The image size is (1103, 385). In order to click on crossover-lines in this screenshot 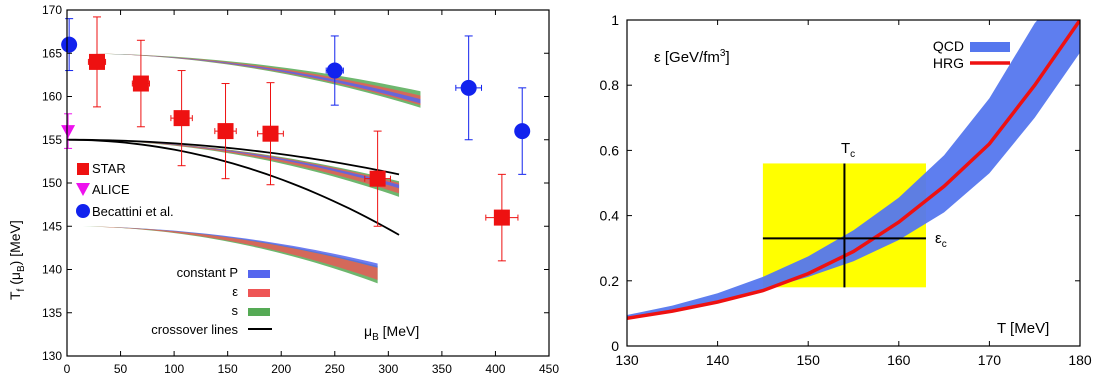, I will do `click(233, 187)`.